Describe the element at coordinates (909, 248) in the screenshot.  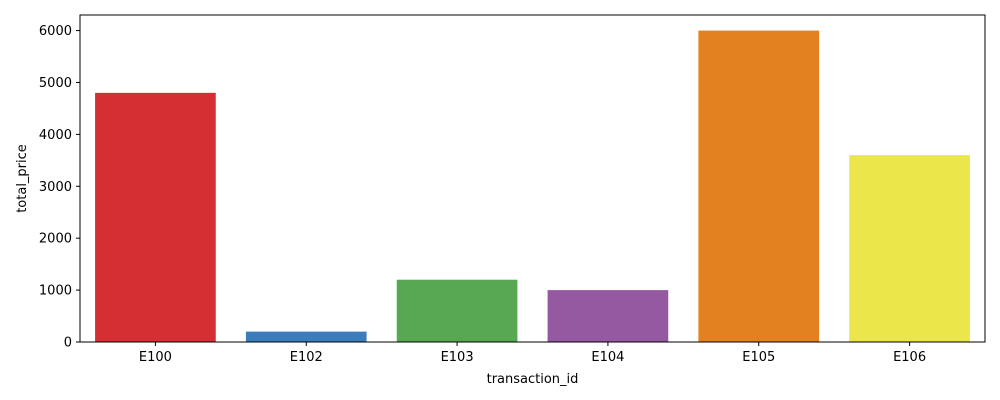
I see `bar-e106` at that location.